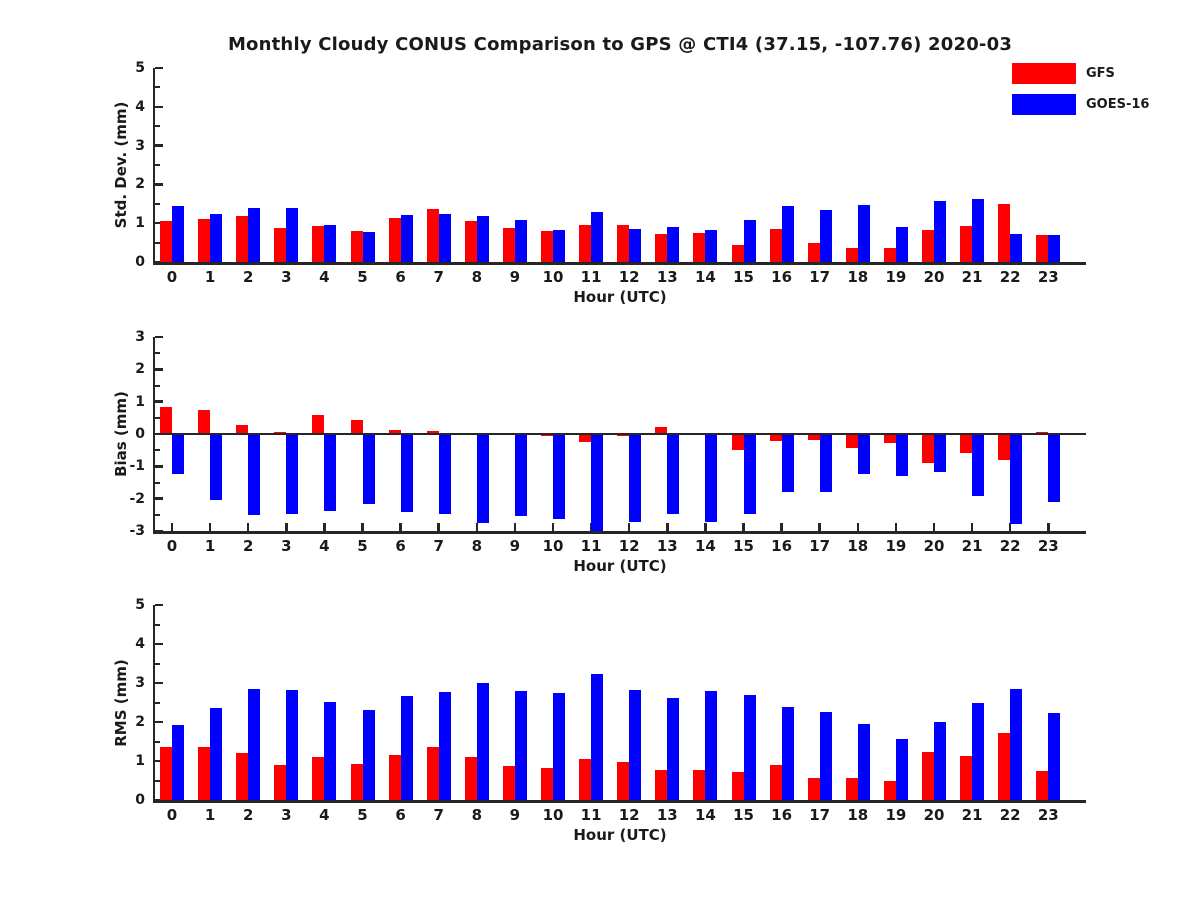 Image resolution: width=1200 pixels, height=900 pixels. Describe the element at coordinates (444, 237) in the screenshot. I see `bar-goes-16-hour-7-std-dev` at that location.